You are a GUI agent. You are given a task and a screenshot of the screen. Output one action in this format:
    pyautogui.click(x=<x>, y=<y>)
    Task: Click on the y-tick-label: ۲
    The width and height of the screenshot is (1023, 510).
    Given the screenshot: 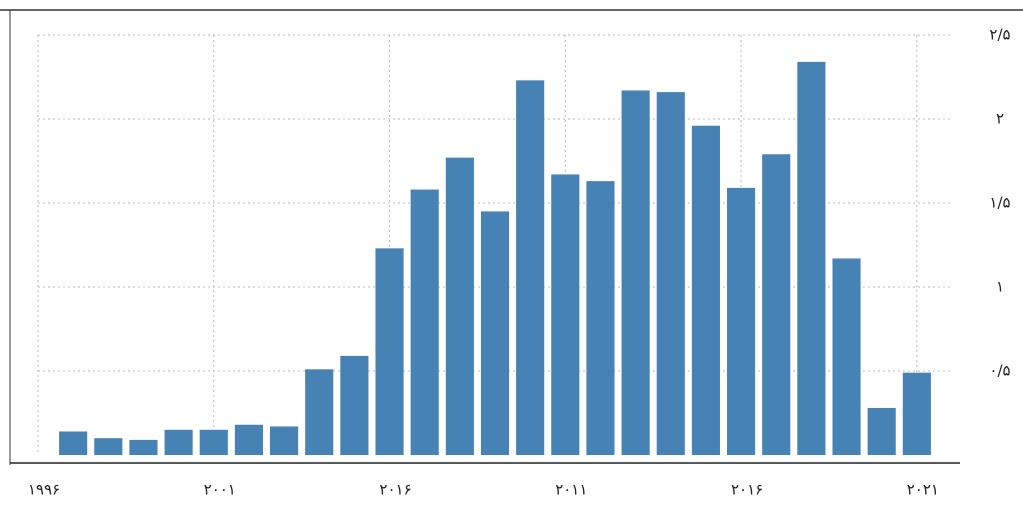 What is the action you would take?
    pyautogui.click(x=1000, y=119)
    